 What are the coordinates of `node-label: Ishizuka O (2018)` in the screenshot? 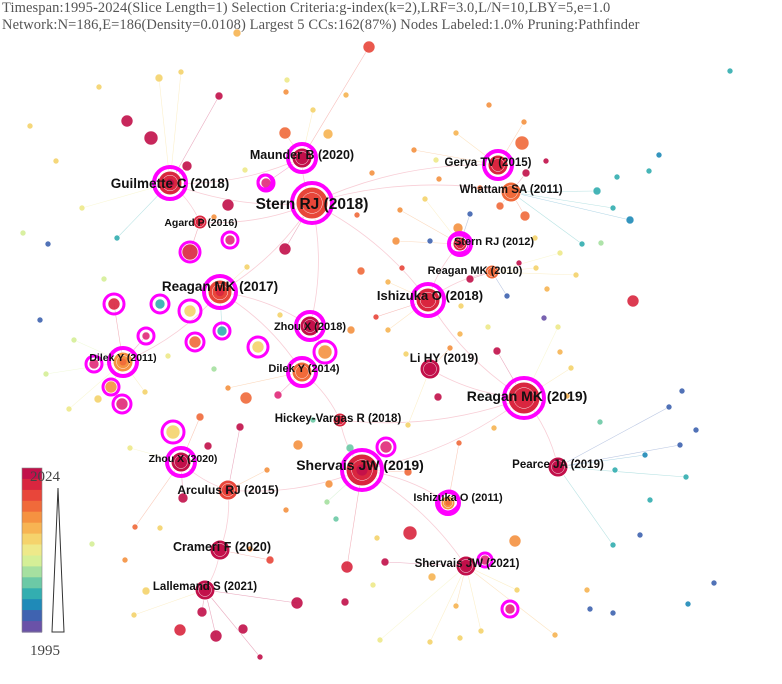 It's located at (430, 295).